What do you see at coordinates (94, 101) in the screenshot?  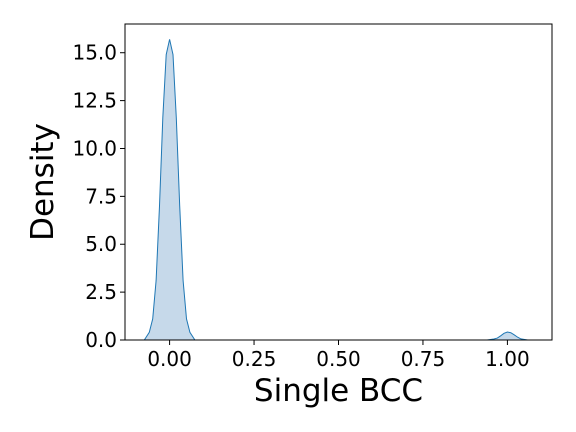 I see `y-tick-label: 12.5` at bounding box center [94, 101].